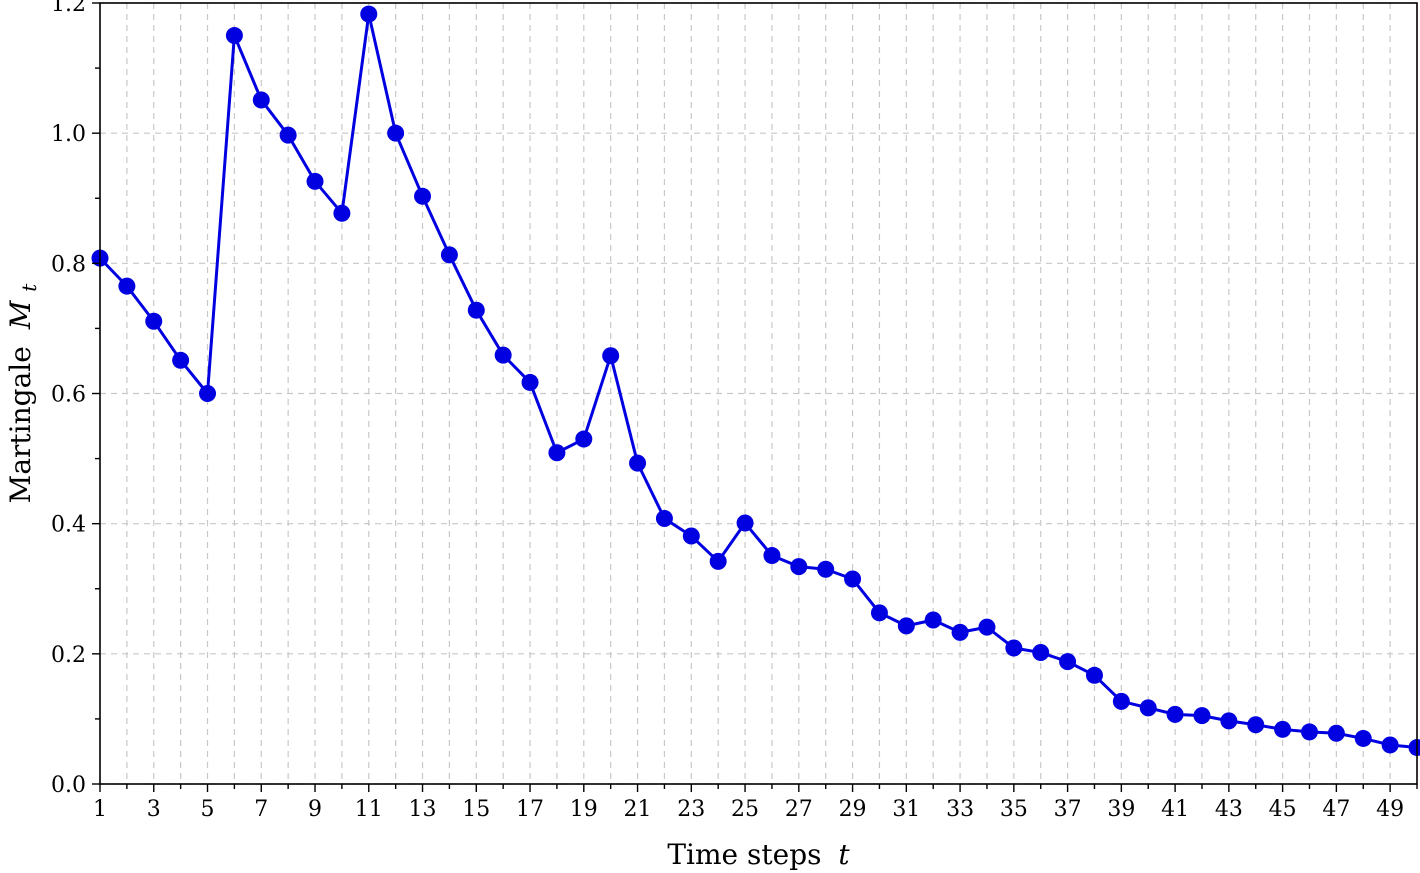 This screenshot has width=1420, height=873. Describe the element at coordinates (1175, 809) in the screenshot. I see `x-tick-label: 41` at that location.